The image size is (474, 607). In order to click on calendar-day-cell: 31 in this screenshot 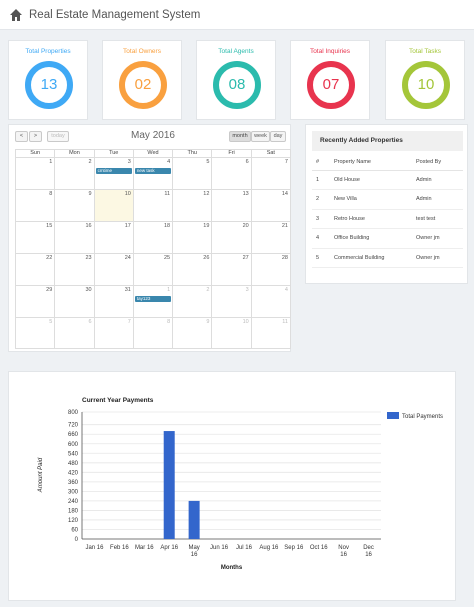, I will do `click(113, 301)`.